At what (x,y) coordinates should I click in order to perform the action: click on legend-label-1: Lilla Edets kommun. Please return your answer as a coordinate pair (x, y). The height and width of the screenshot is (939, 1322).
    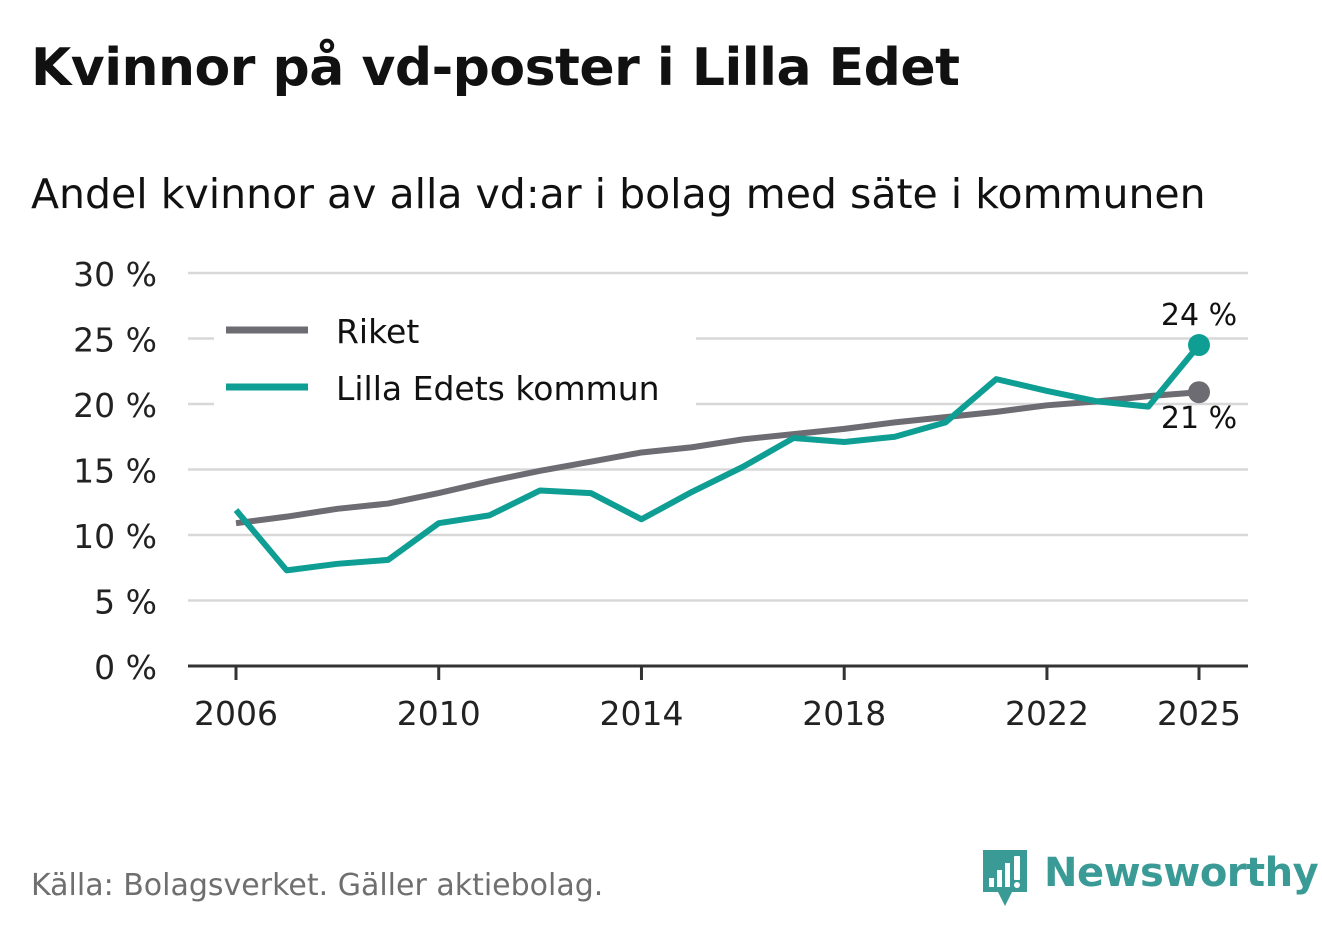
    Looking at the image, I should click on (498, 388).